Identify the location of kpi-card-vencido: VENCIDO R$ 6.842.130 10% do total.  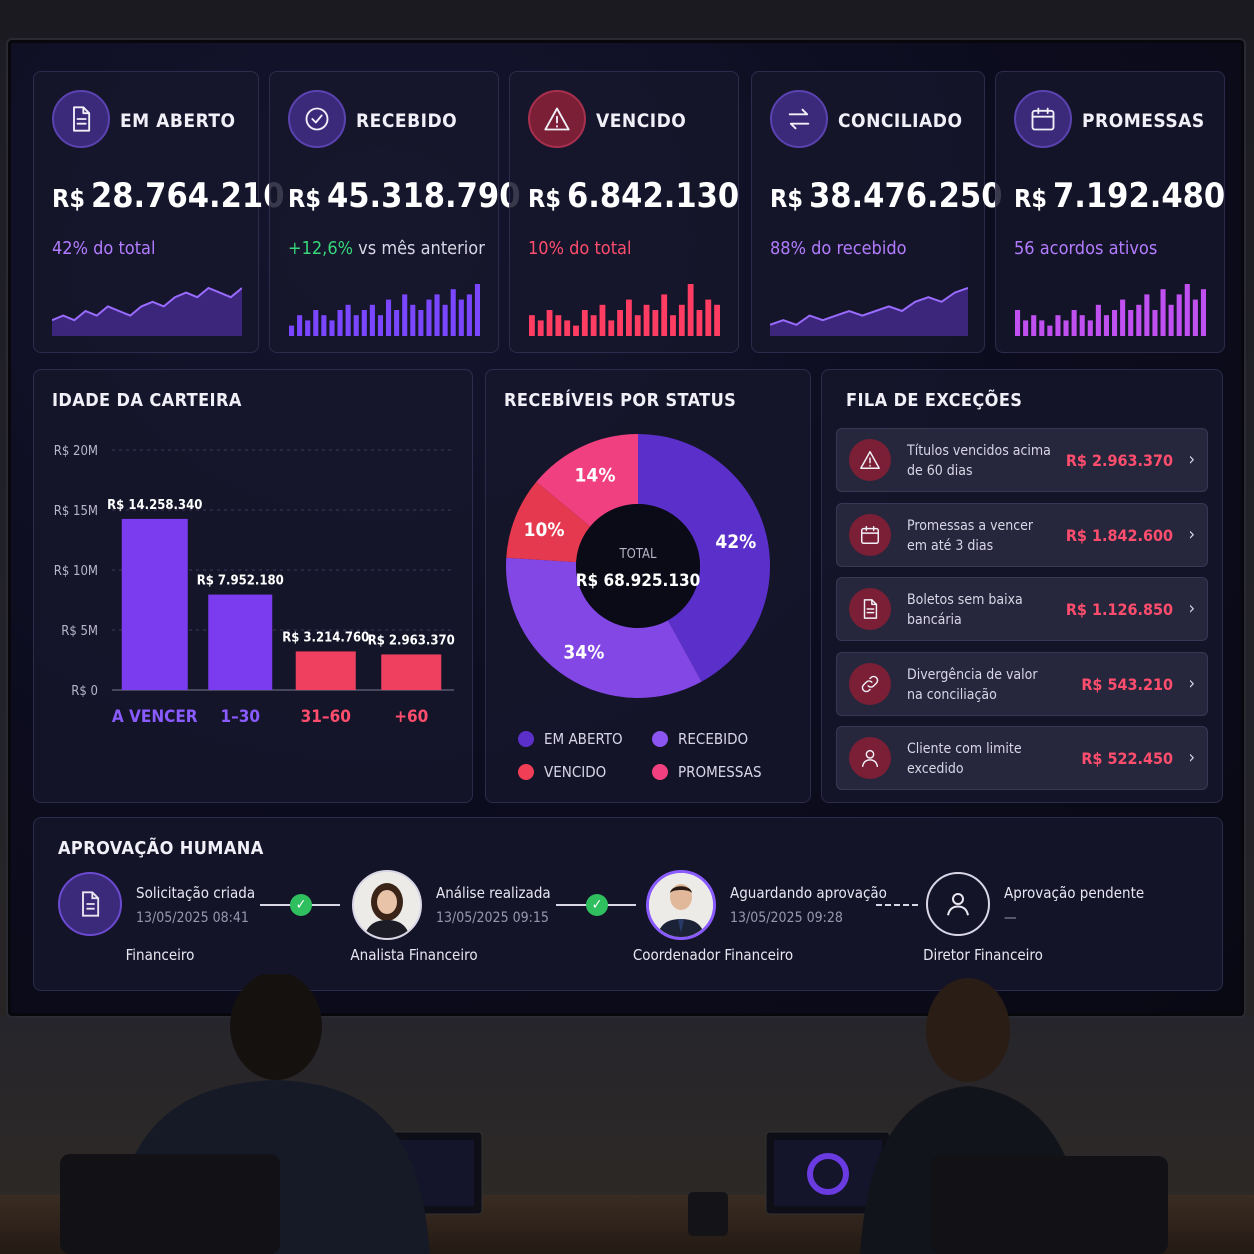
(624, 212).